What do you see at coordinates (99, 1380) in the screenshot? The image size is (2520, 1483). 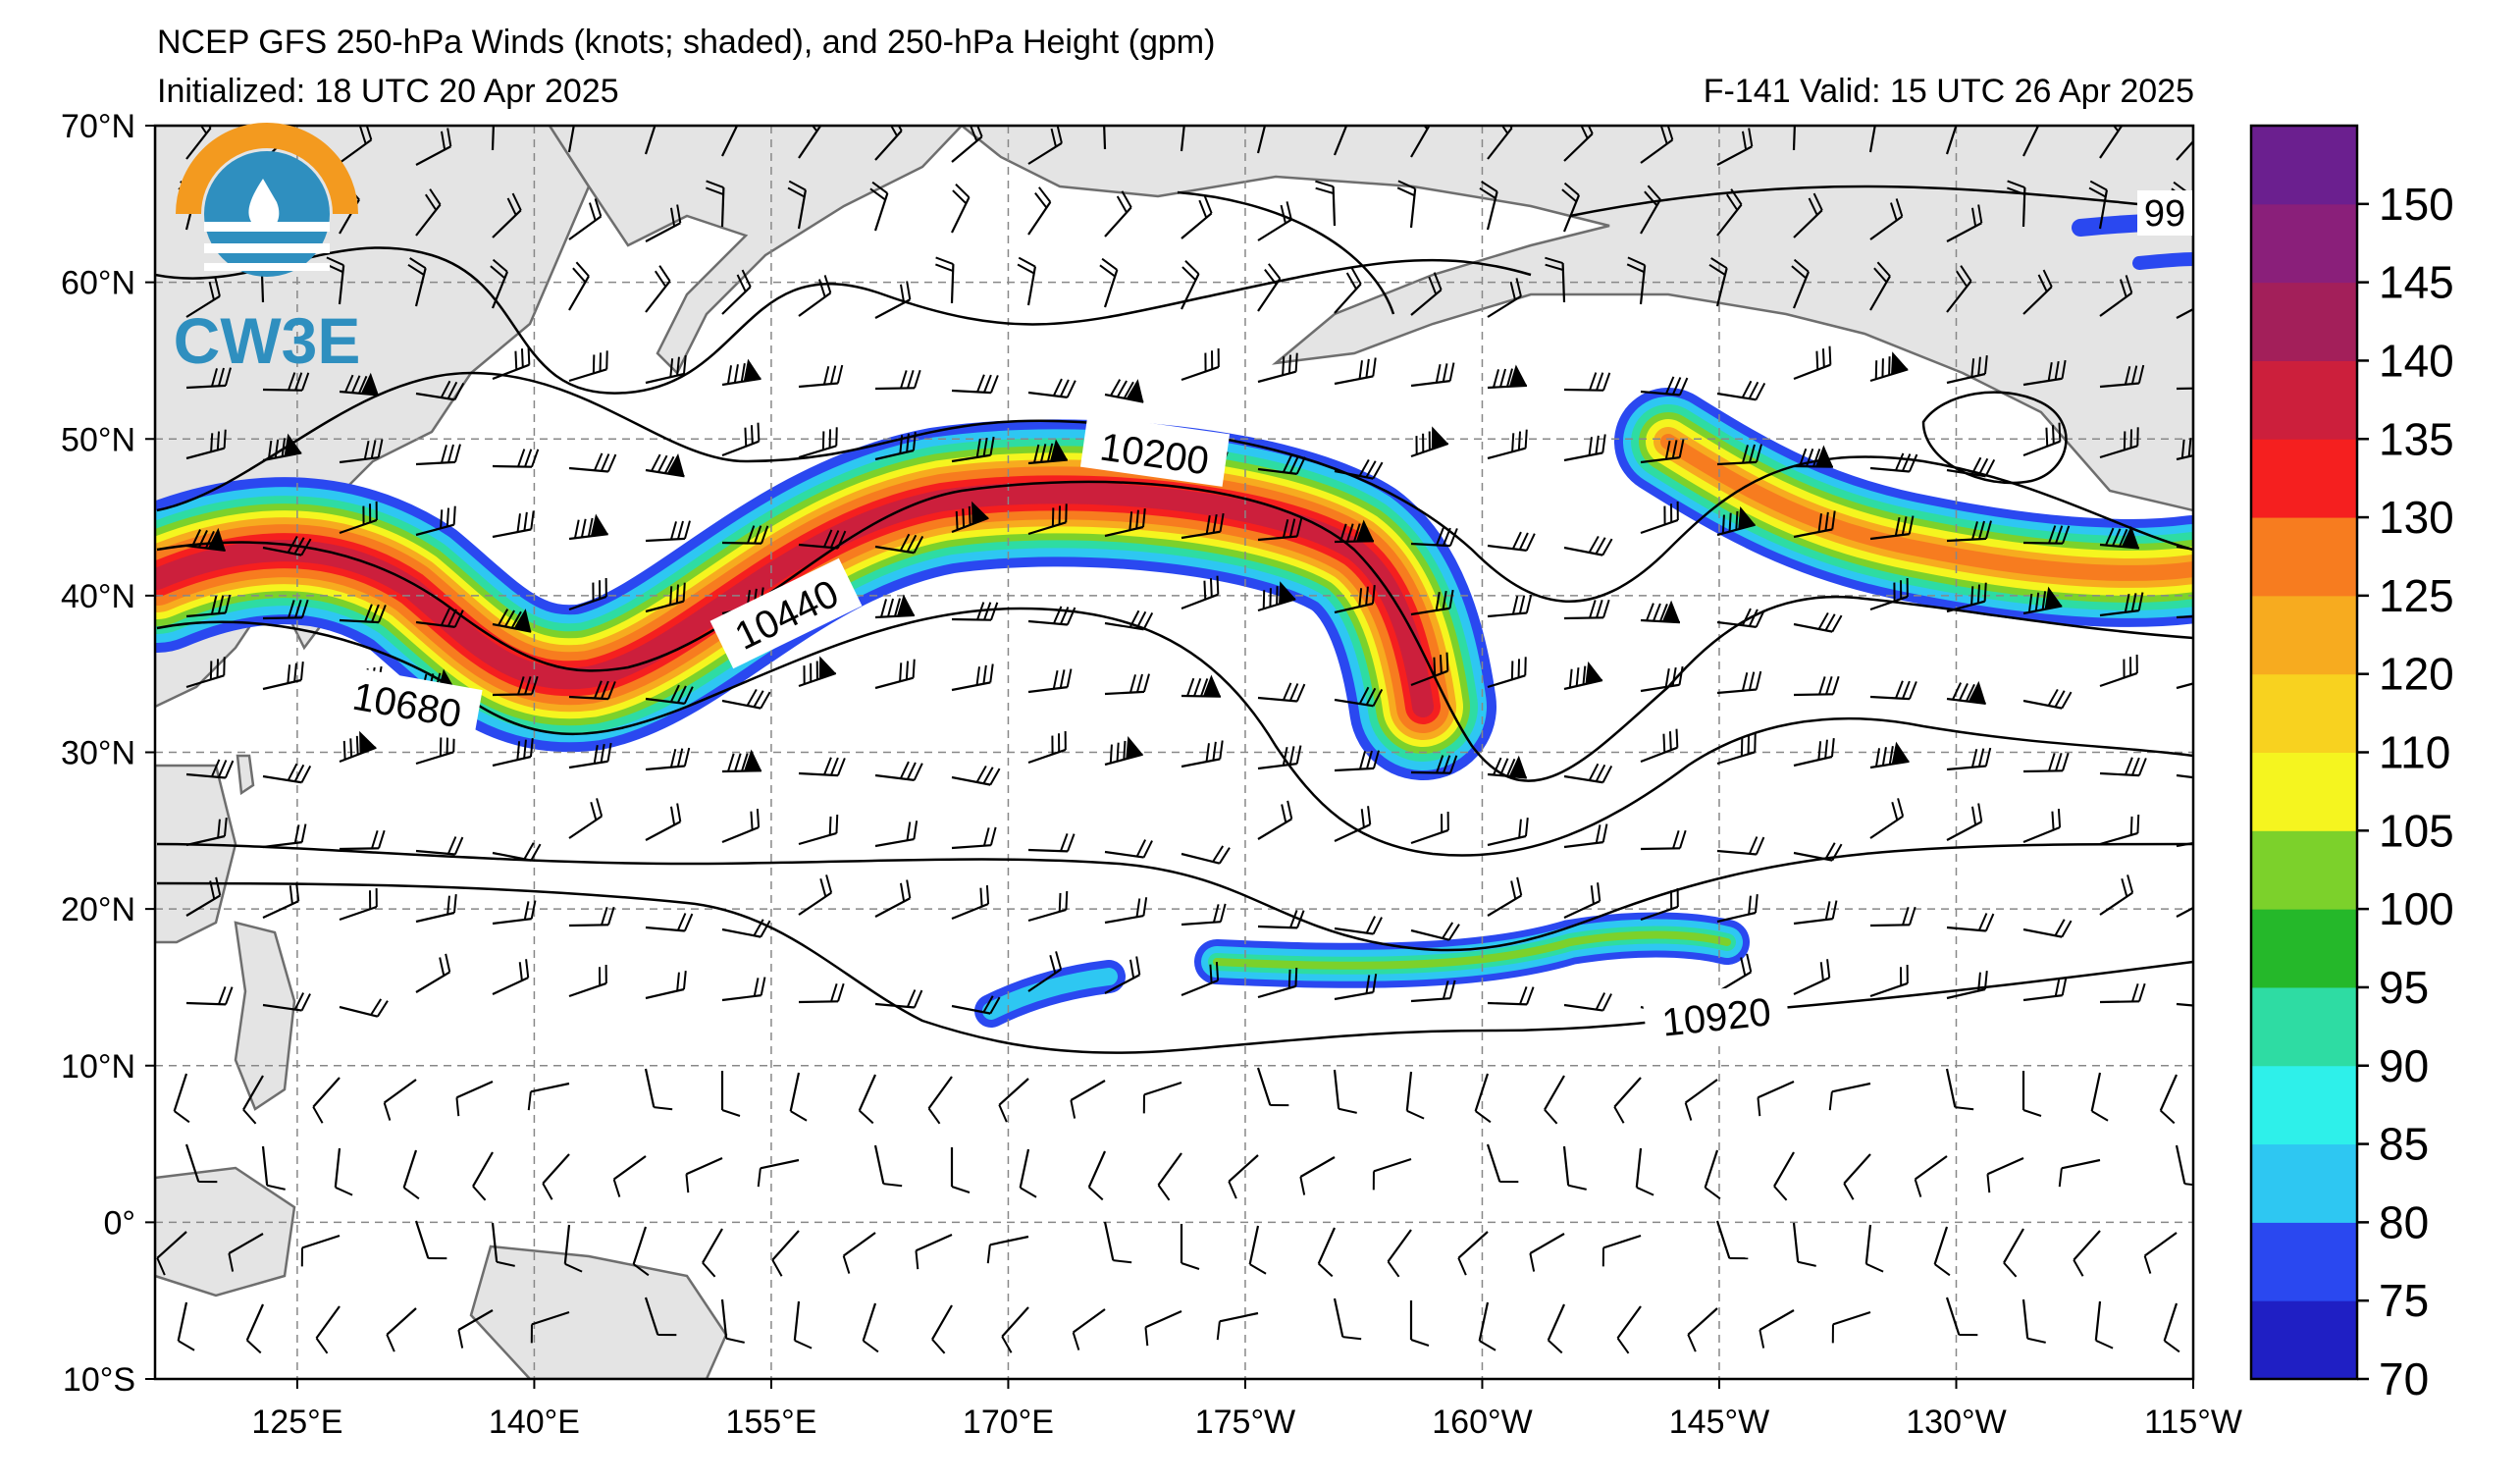 I see `lat-label: 10°S` at bounding box center [99, 1380].